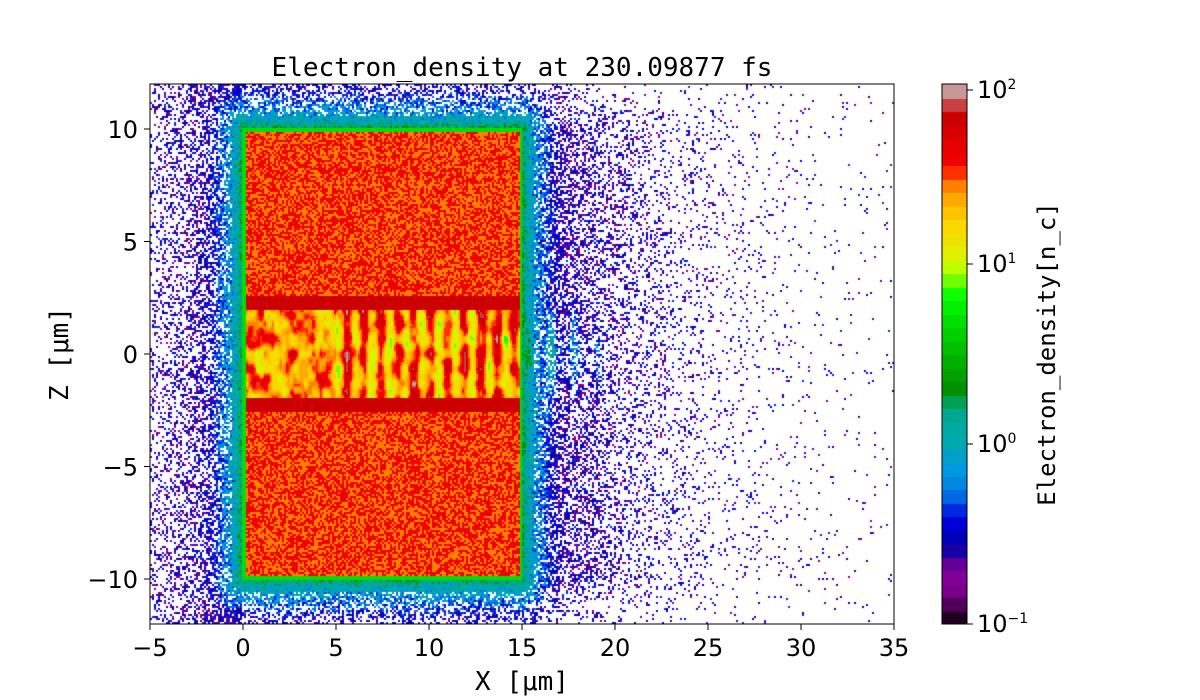  What do you see at coordinates (242, 648) in the screenshot?
I see `x-tick-label: 0` at bounding box center [242, 648].